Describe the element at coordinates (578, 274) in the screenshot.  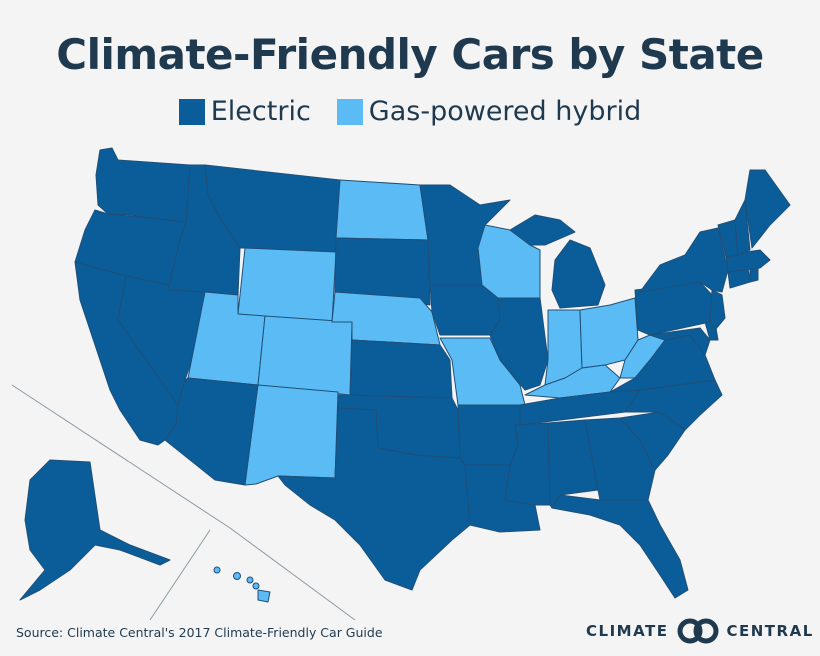
I see `state-michigan` at that location.